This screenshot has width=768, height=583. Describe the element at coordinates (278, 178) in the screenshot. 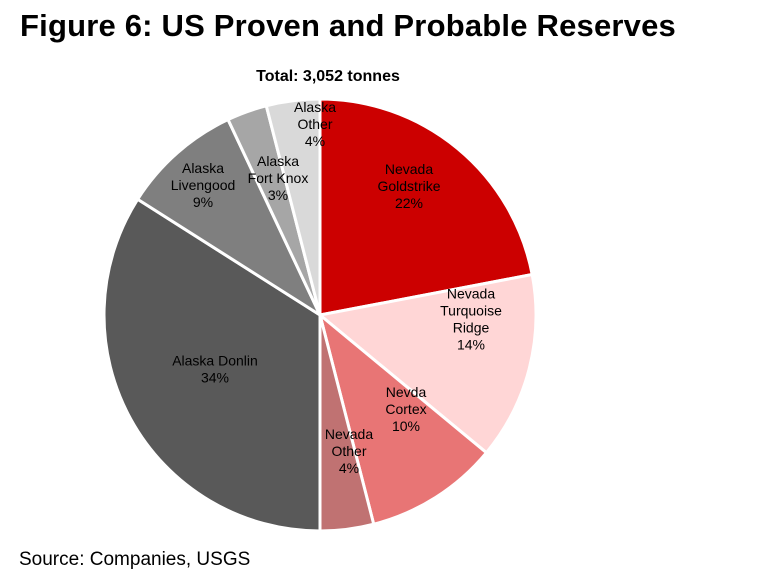

I see `slice-label-alaska-fort-knox: Alaska Fort Knox 3%` at that location.